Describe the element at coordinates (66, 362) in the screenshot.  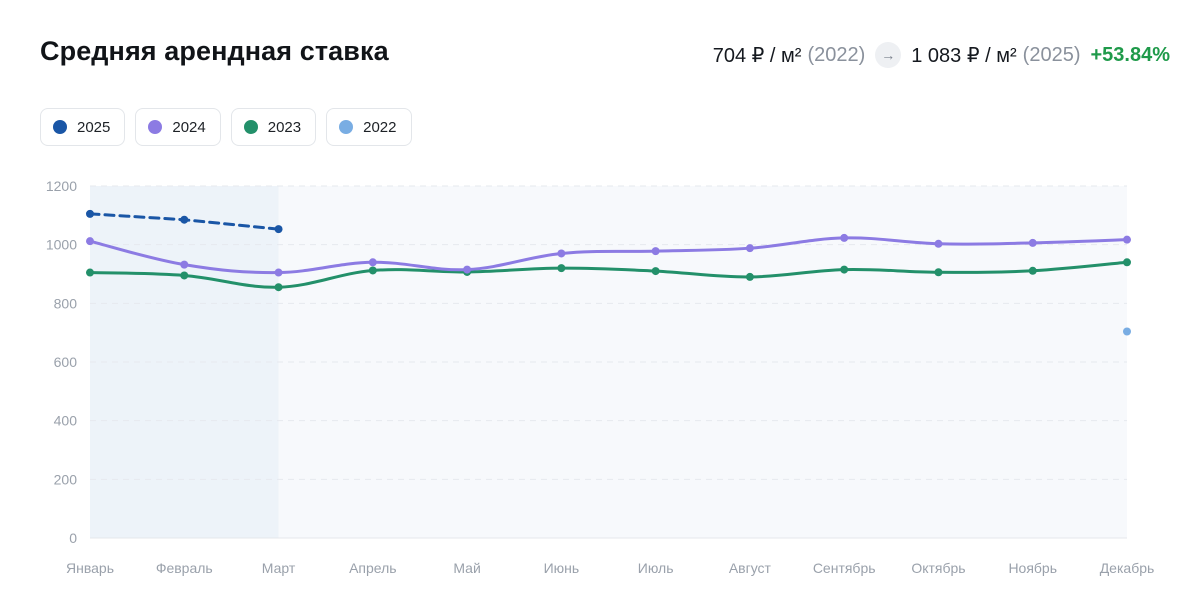
I see `y-tick-label: 600` at that location.